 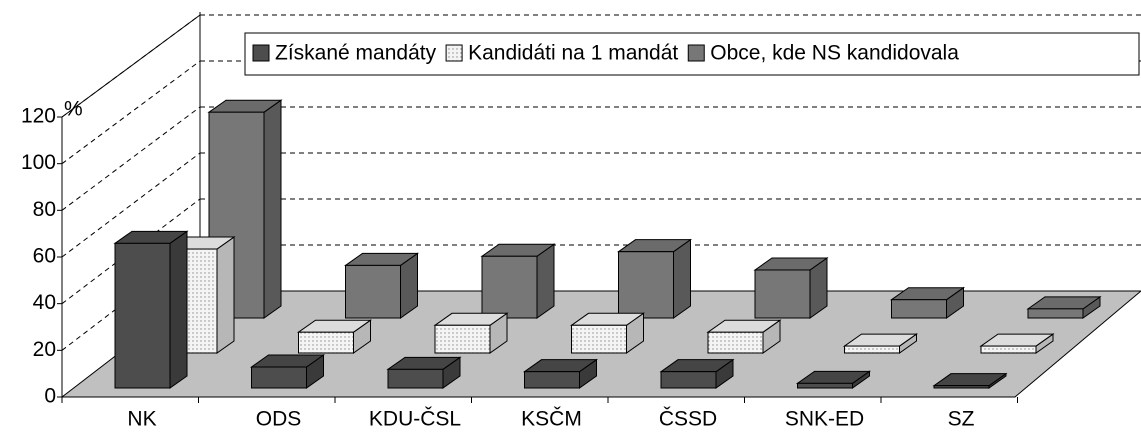 What do you see at coordinates (44, 256) in the screenshot?
I see `y-tick-label: 60` at bounding box center [44, 256].